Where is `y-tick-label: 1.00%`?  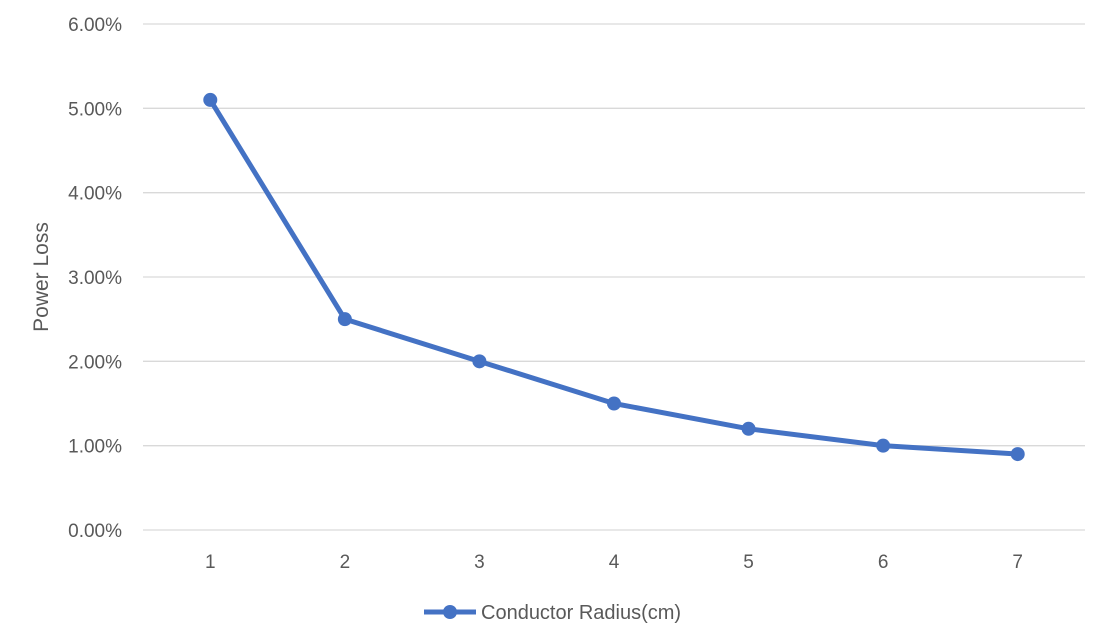
y-tick-label: 1.00% is located at coordinates (95, 447).